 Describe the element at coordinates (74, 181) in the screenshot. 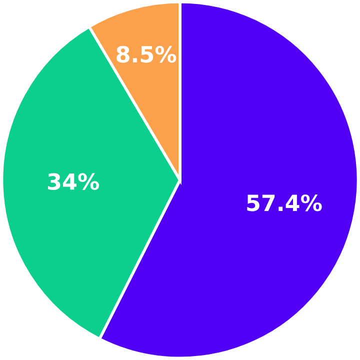

I see `data-label: 34%` at that location.